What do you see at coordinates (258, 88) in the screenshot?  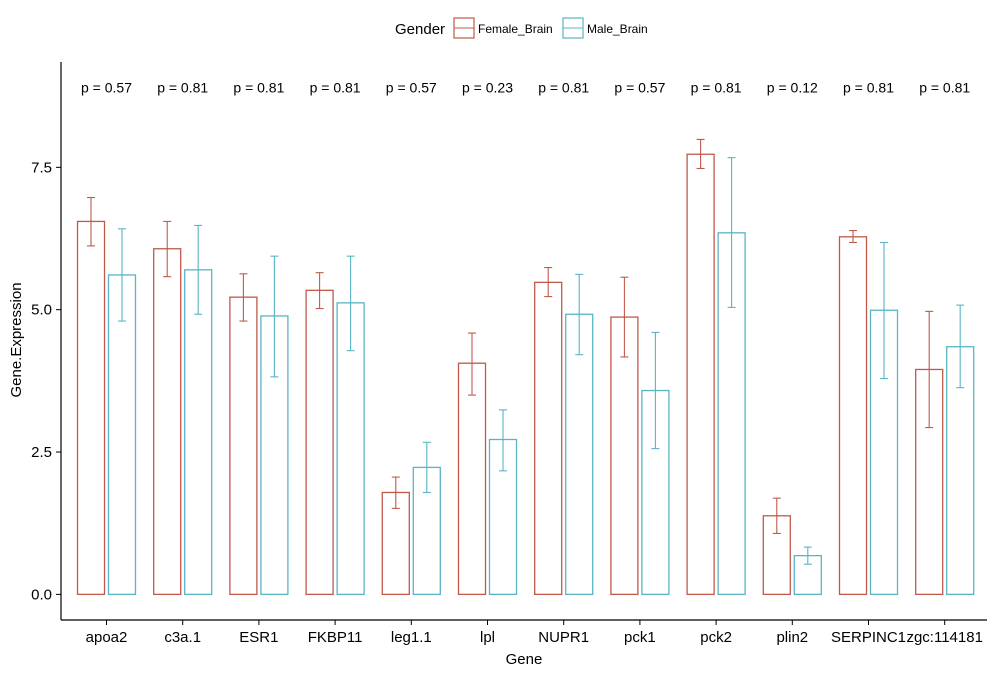 I see `p-value-esr1: p = 0.81` at bounding box center [258, 88].